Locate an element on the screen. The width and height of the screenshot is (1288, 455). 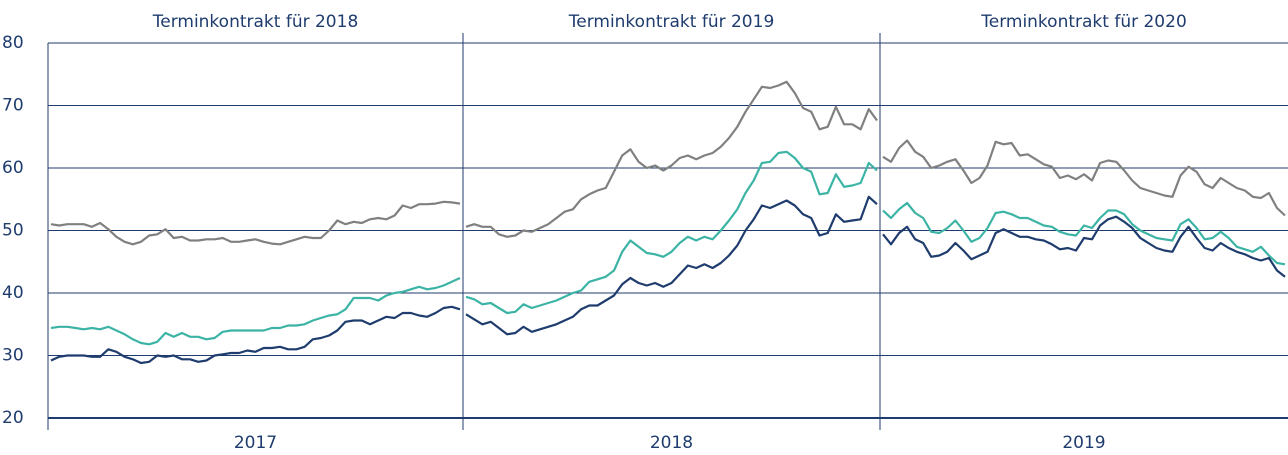
y-tick-label: 20 is located at coordinates (13, 418).